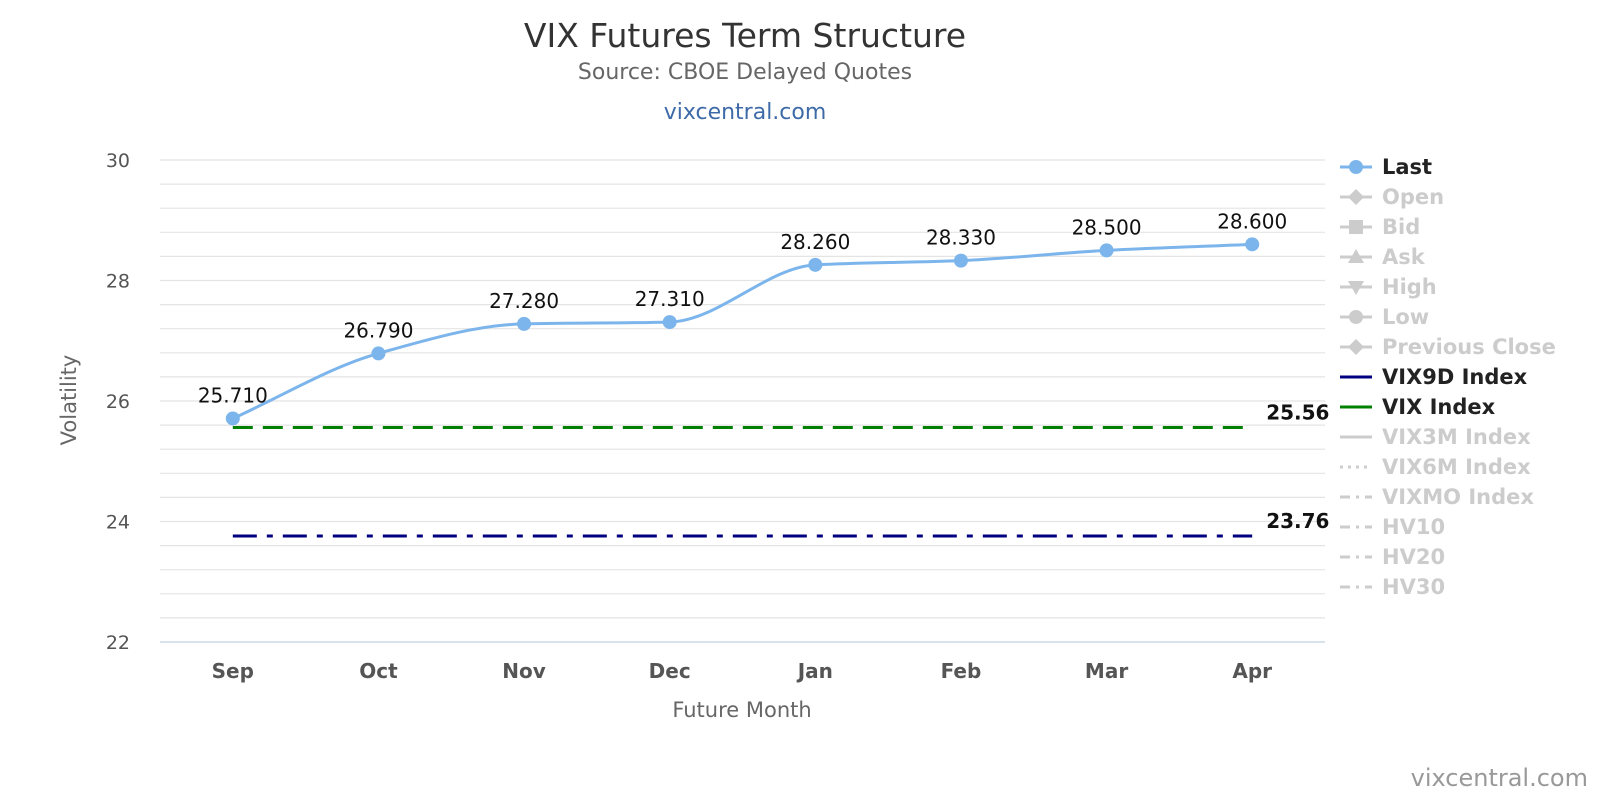  What do you see at coordinates (670, 299) in the screenshot?
I see `last-data-label: 27.310` at bounding box center [670, 299].